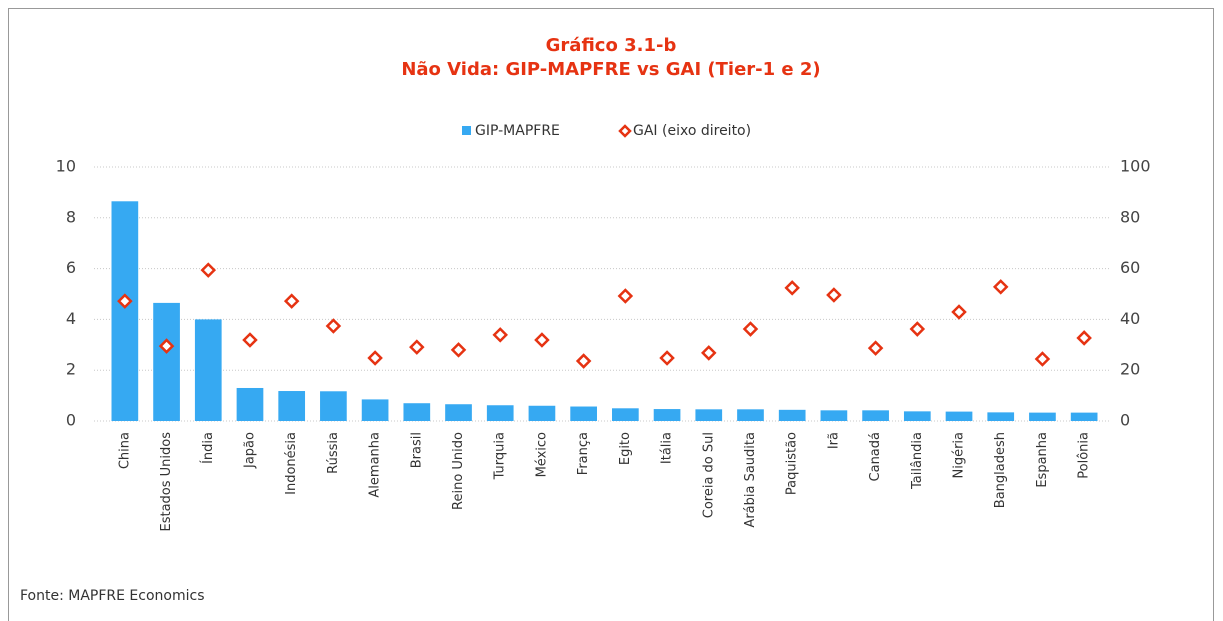  What do you see at coordinates (166, 482) in the screenshot?
I see `x-tick-label: Estados Unidos` at bounding box center [166, 482].